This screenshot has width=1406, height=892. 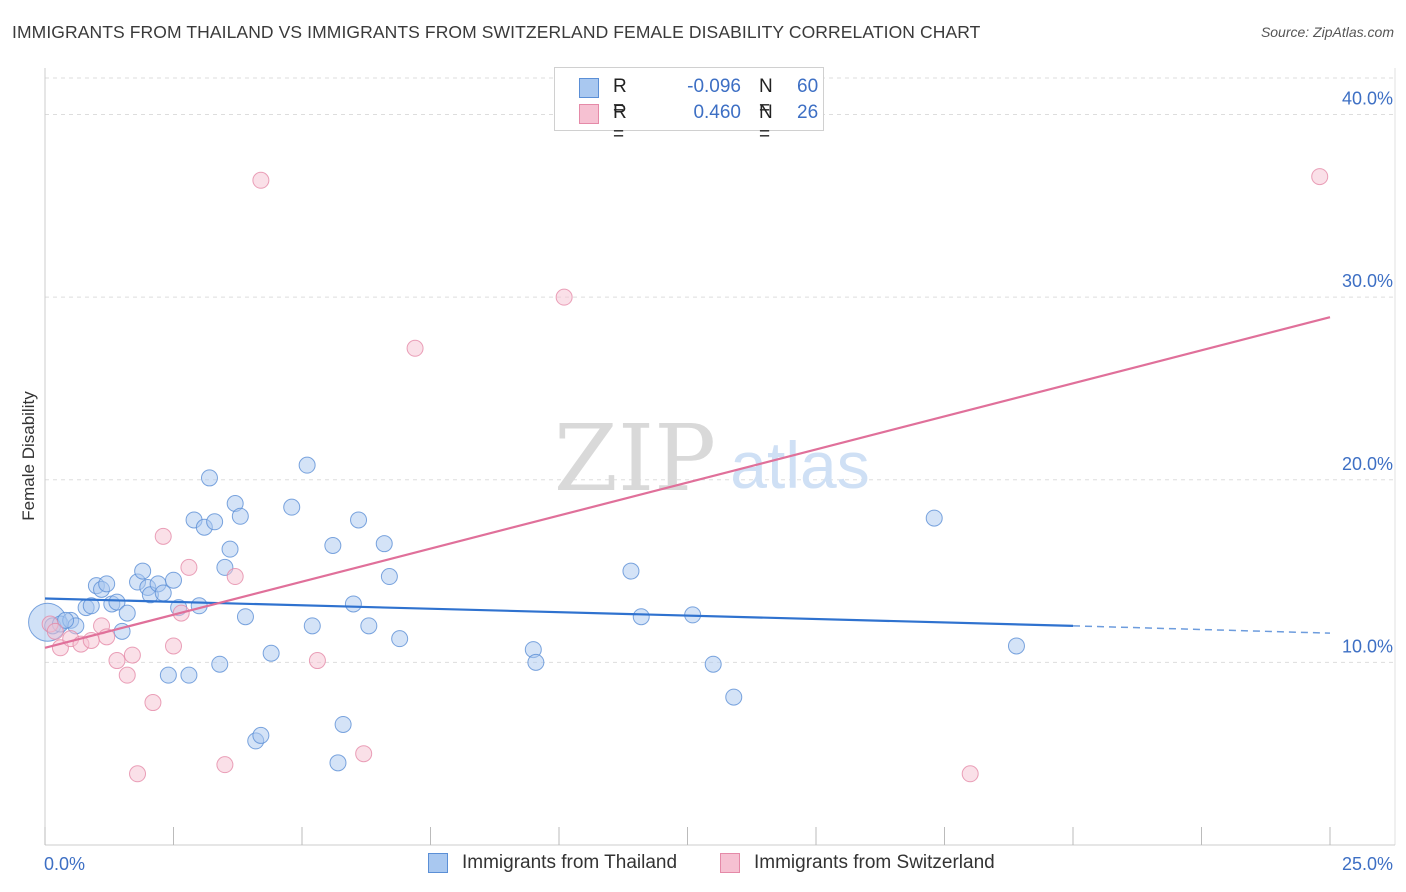 I want to click on r-value: 0.460, so click(x=717, y=112).